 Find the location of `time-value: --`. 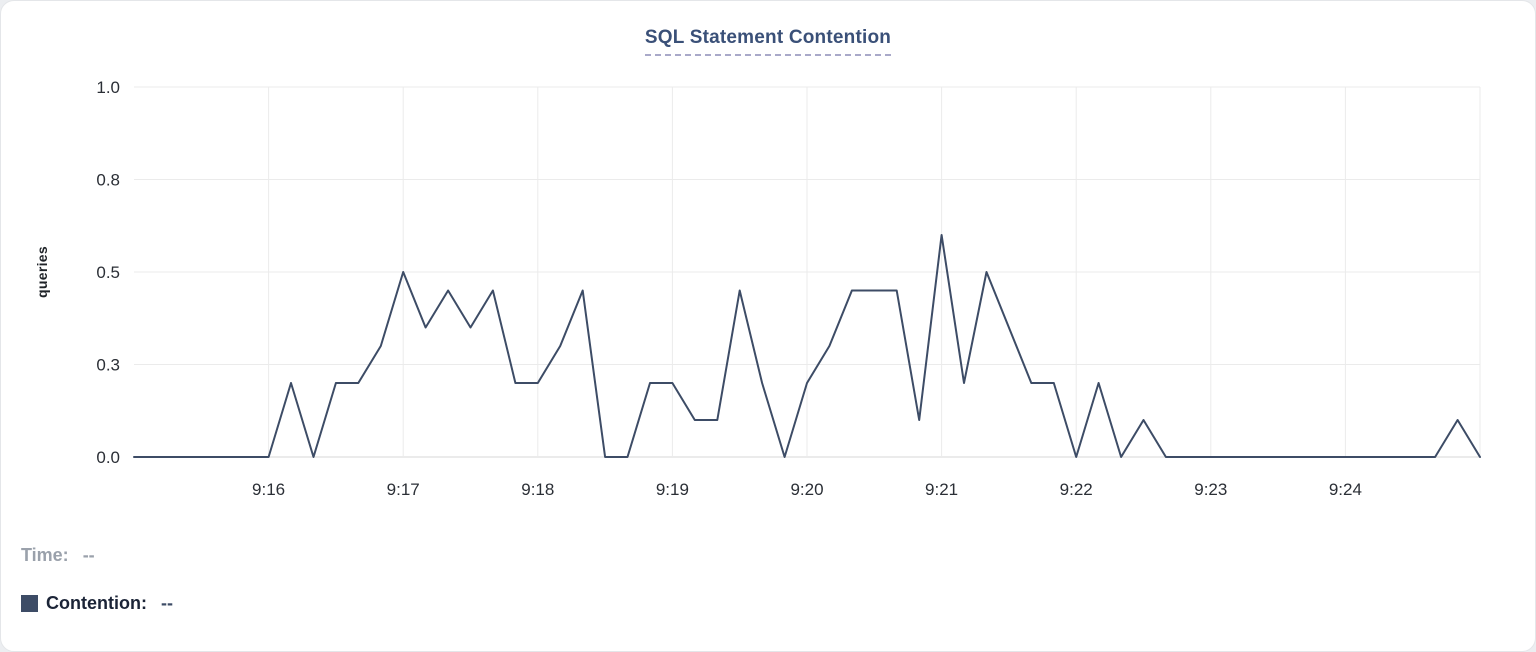

time-value: -- is located at coordinates (88, 554).